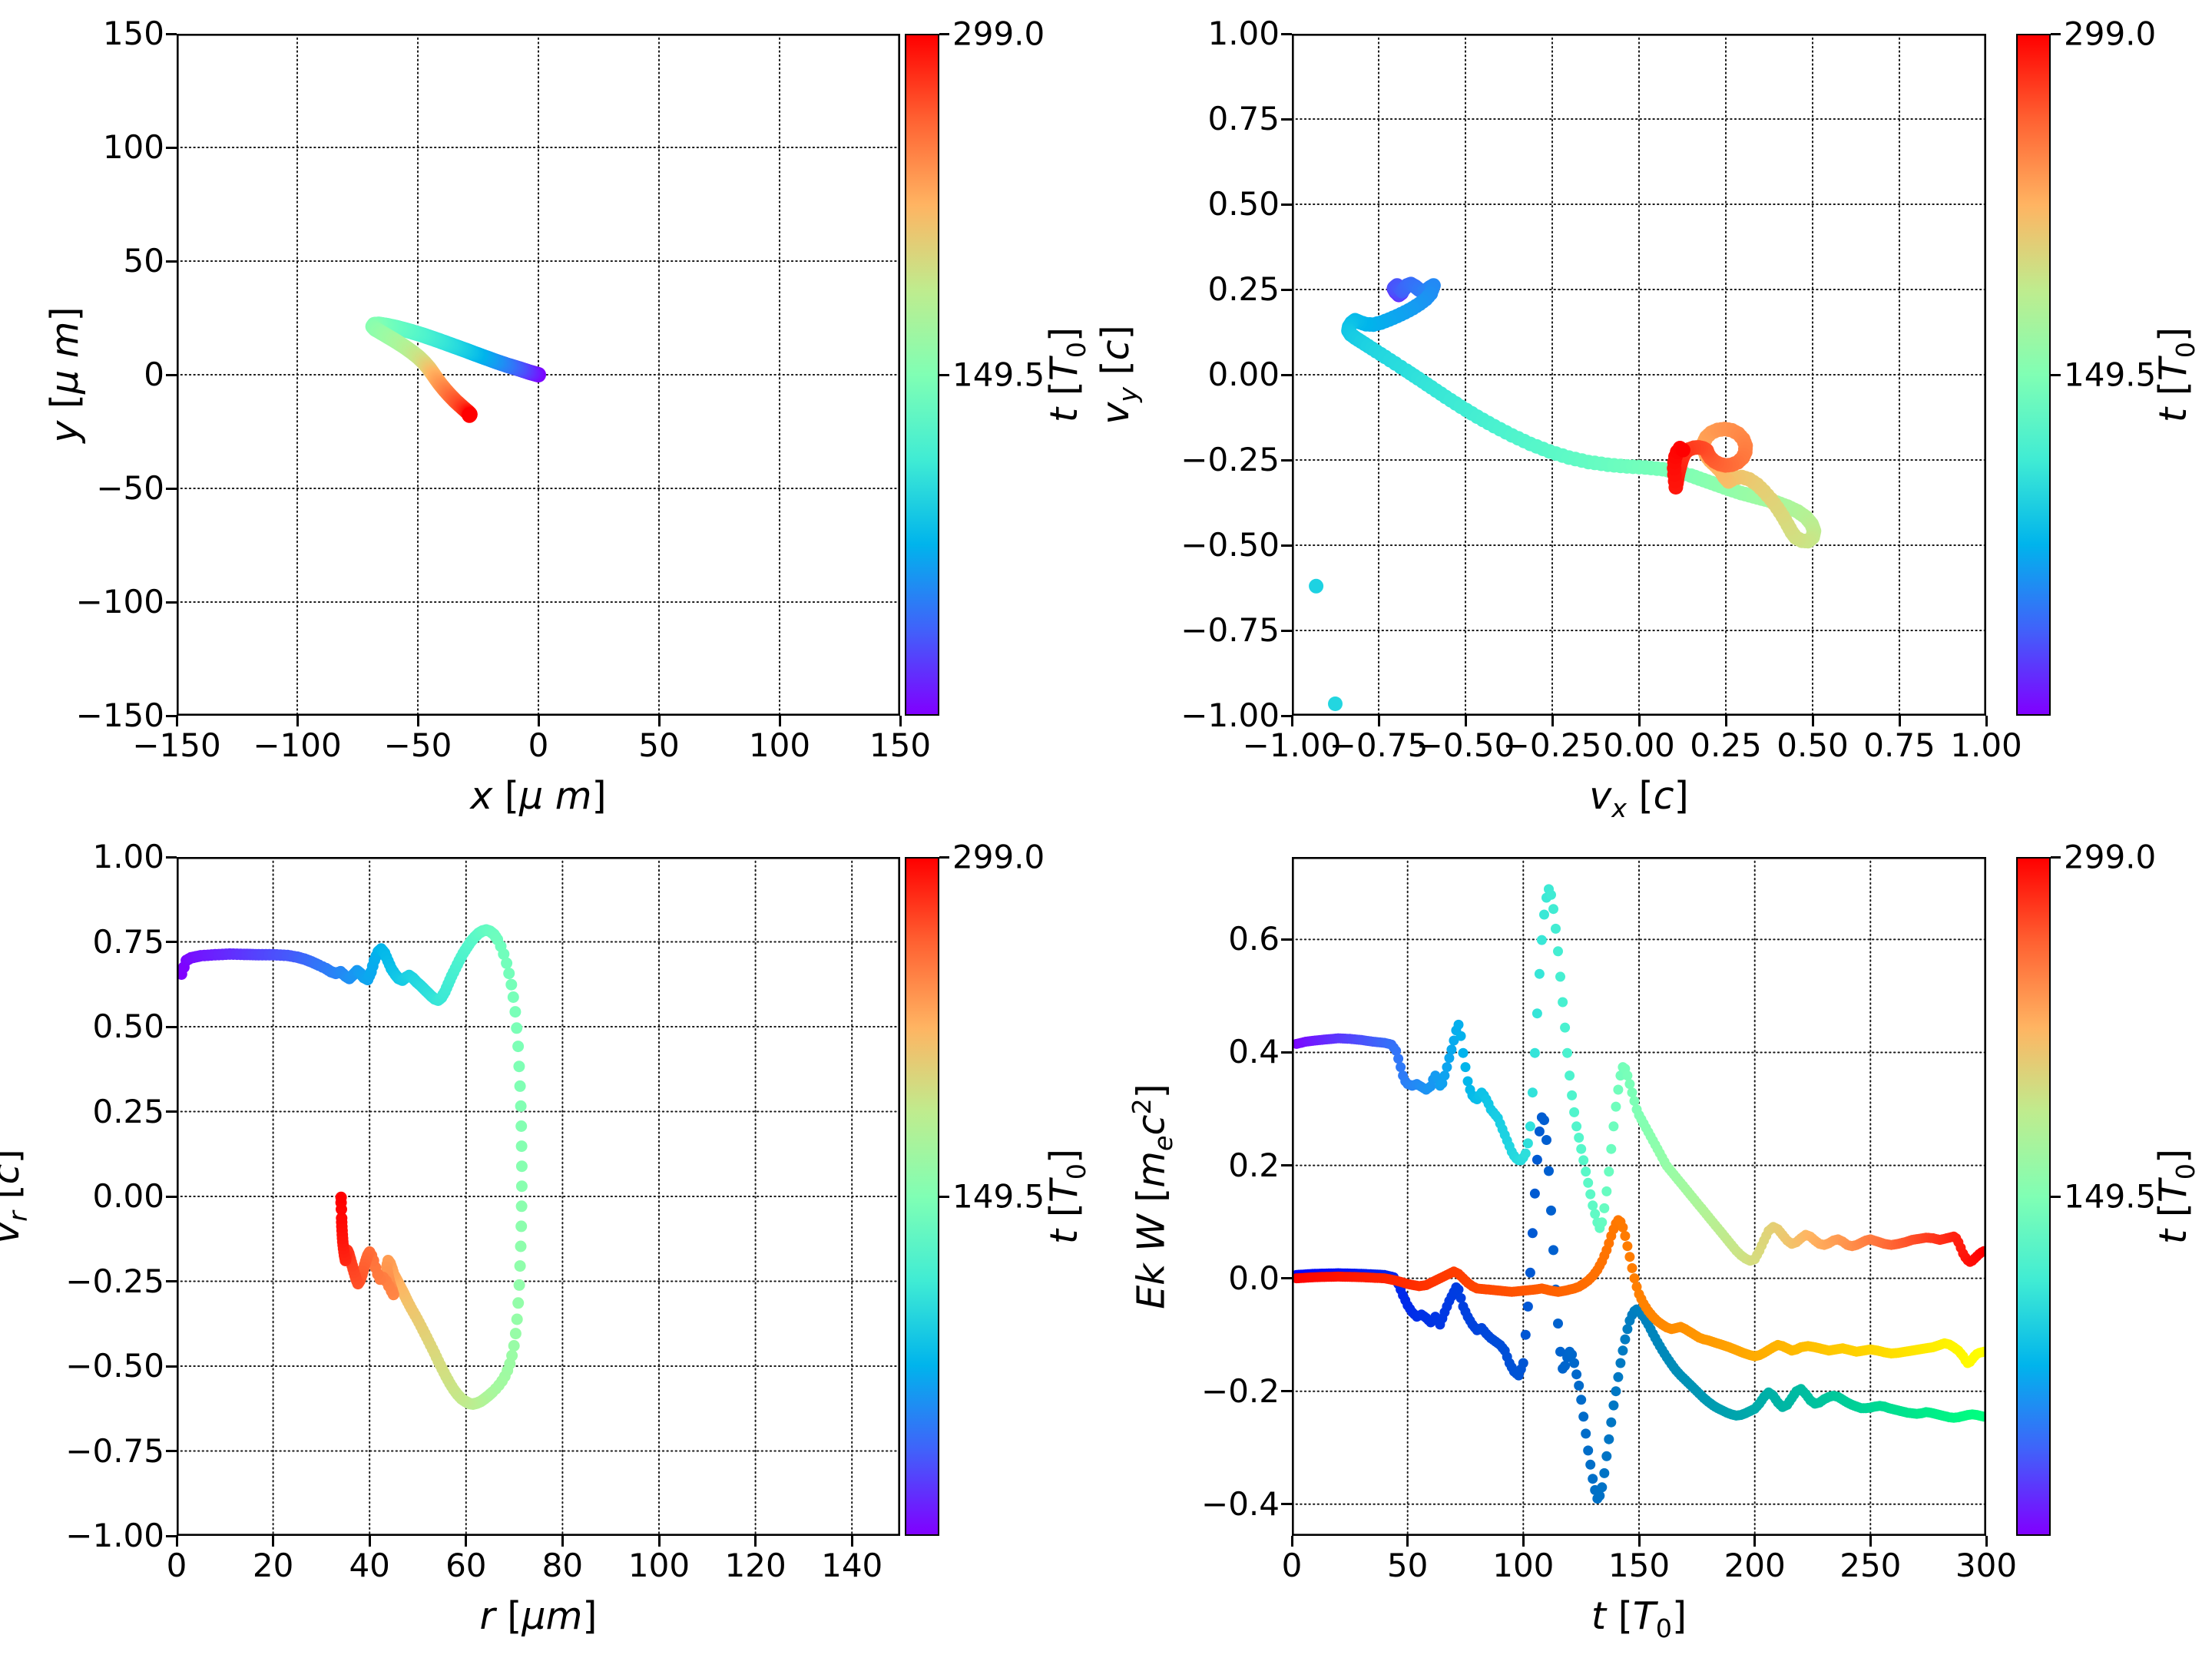  I want to click on x-tick-label: 80, so click(562, 1565).